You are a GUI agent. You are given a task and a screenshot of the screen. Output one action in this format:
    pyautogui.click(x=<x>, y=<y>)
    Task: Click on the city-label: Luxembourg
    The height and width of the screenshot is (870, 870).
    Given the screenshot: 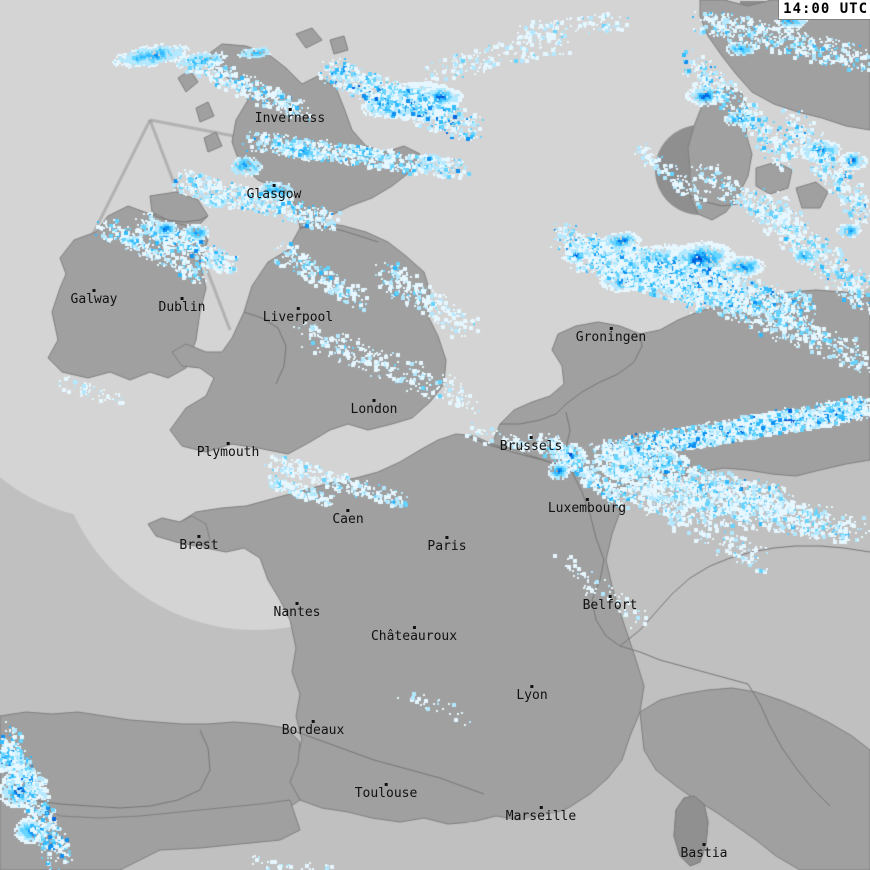 What is the action you would take?
    pyautogui.click(x=587, y=506)
    